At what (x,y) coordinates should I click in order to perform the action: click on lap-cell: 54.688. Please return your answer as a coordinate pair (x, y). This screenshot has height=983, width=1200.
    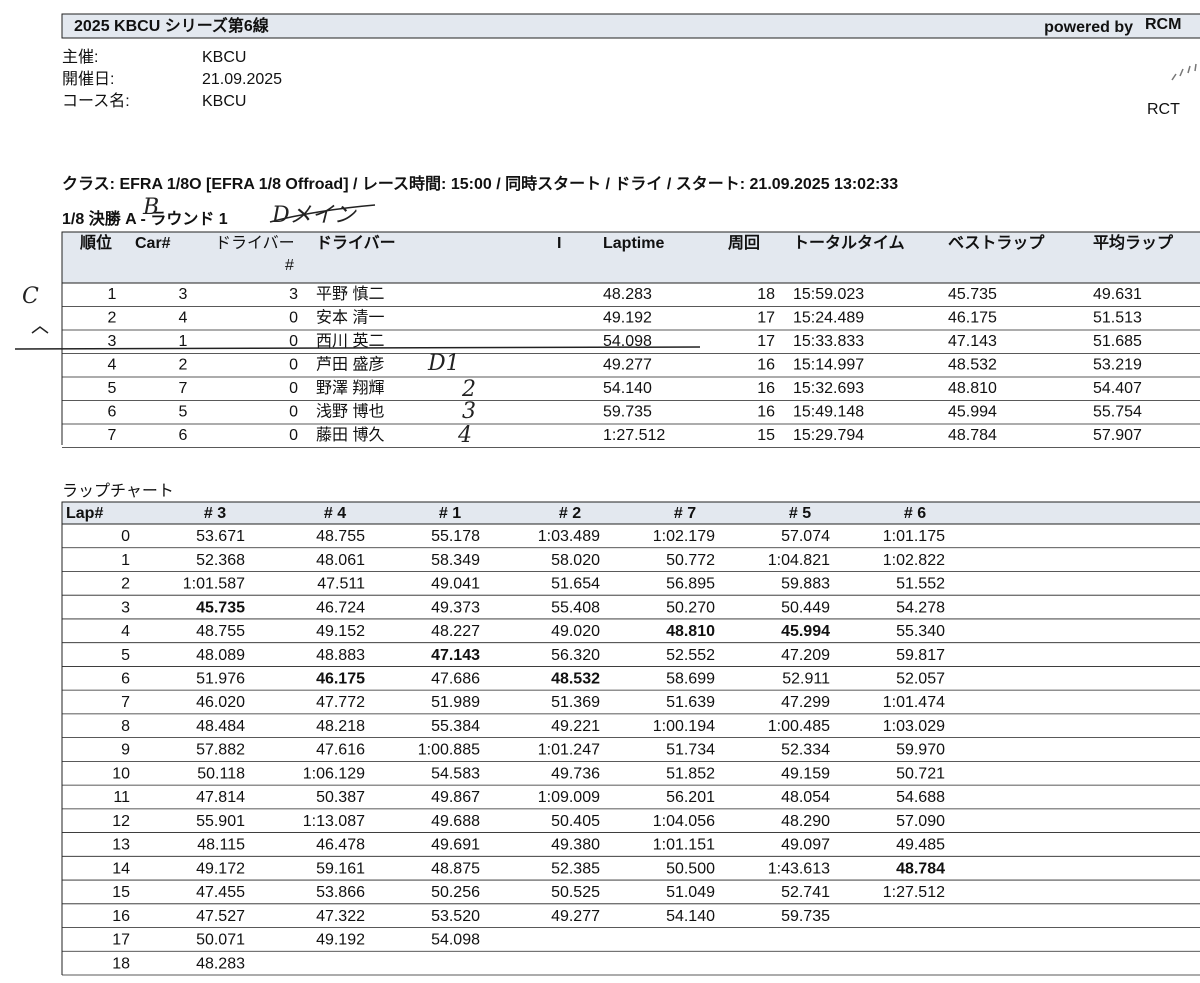
    Looking at the image, I should click on (920, 797).